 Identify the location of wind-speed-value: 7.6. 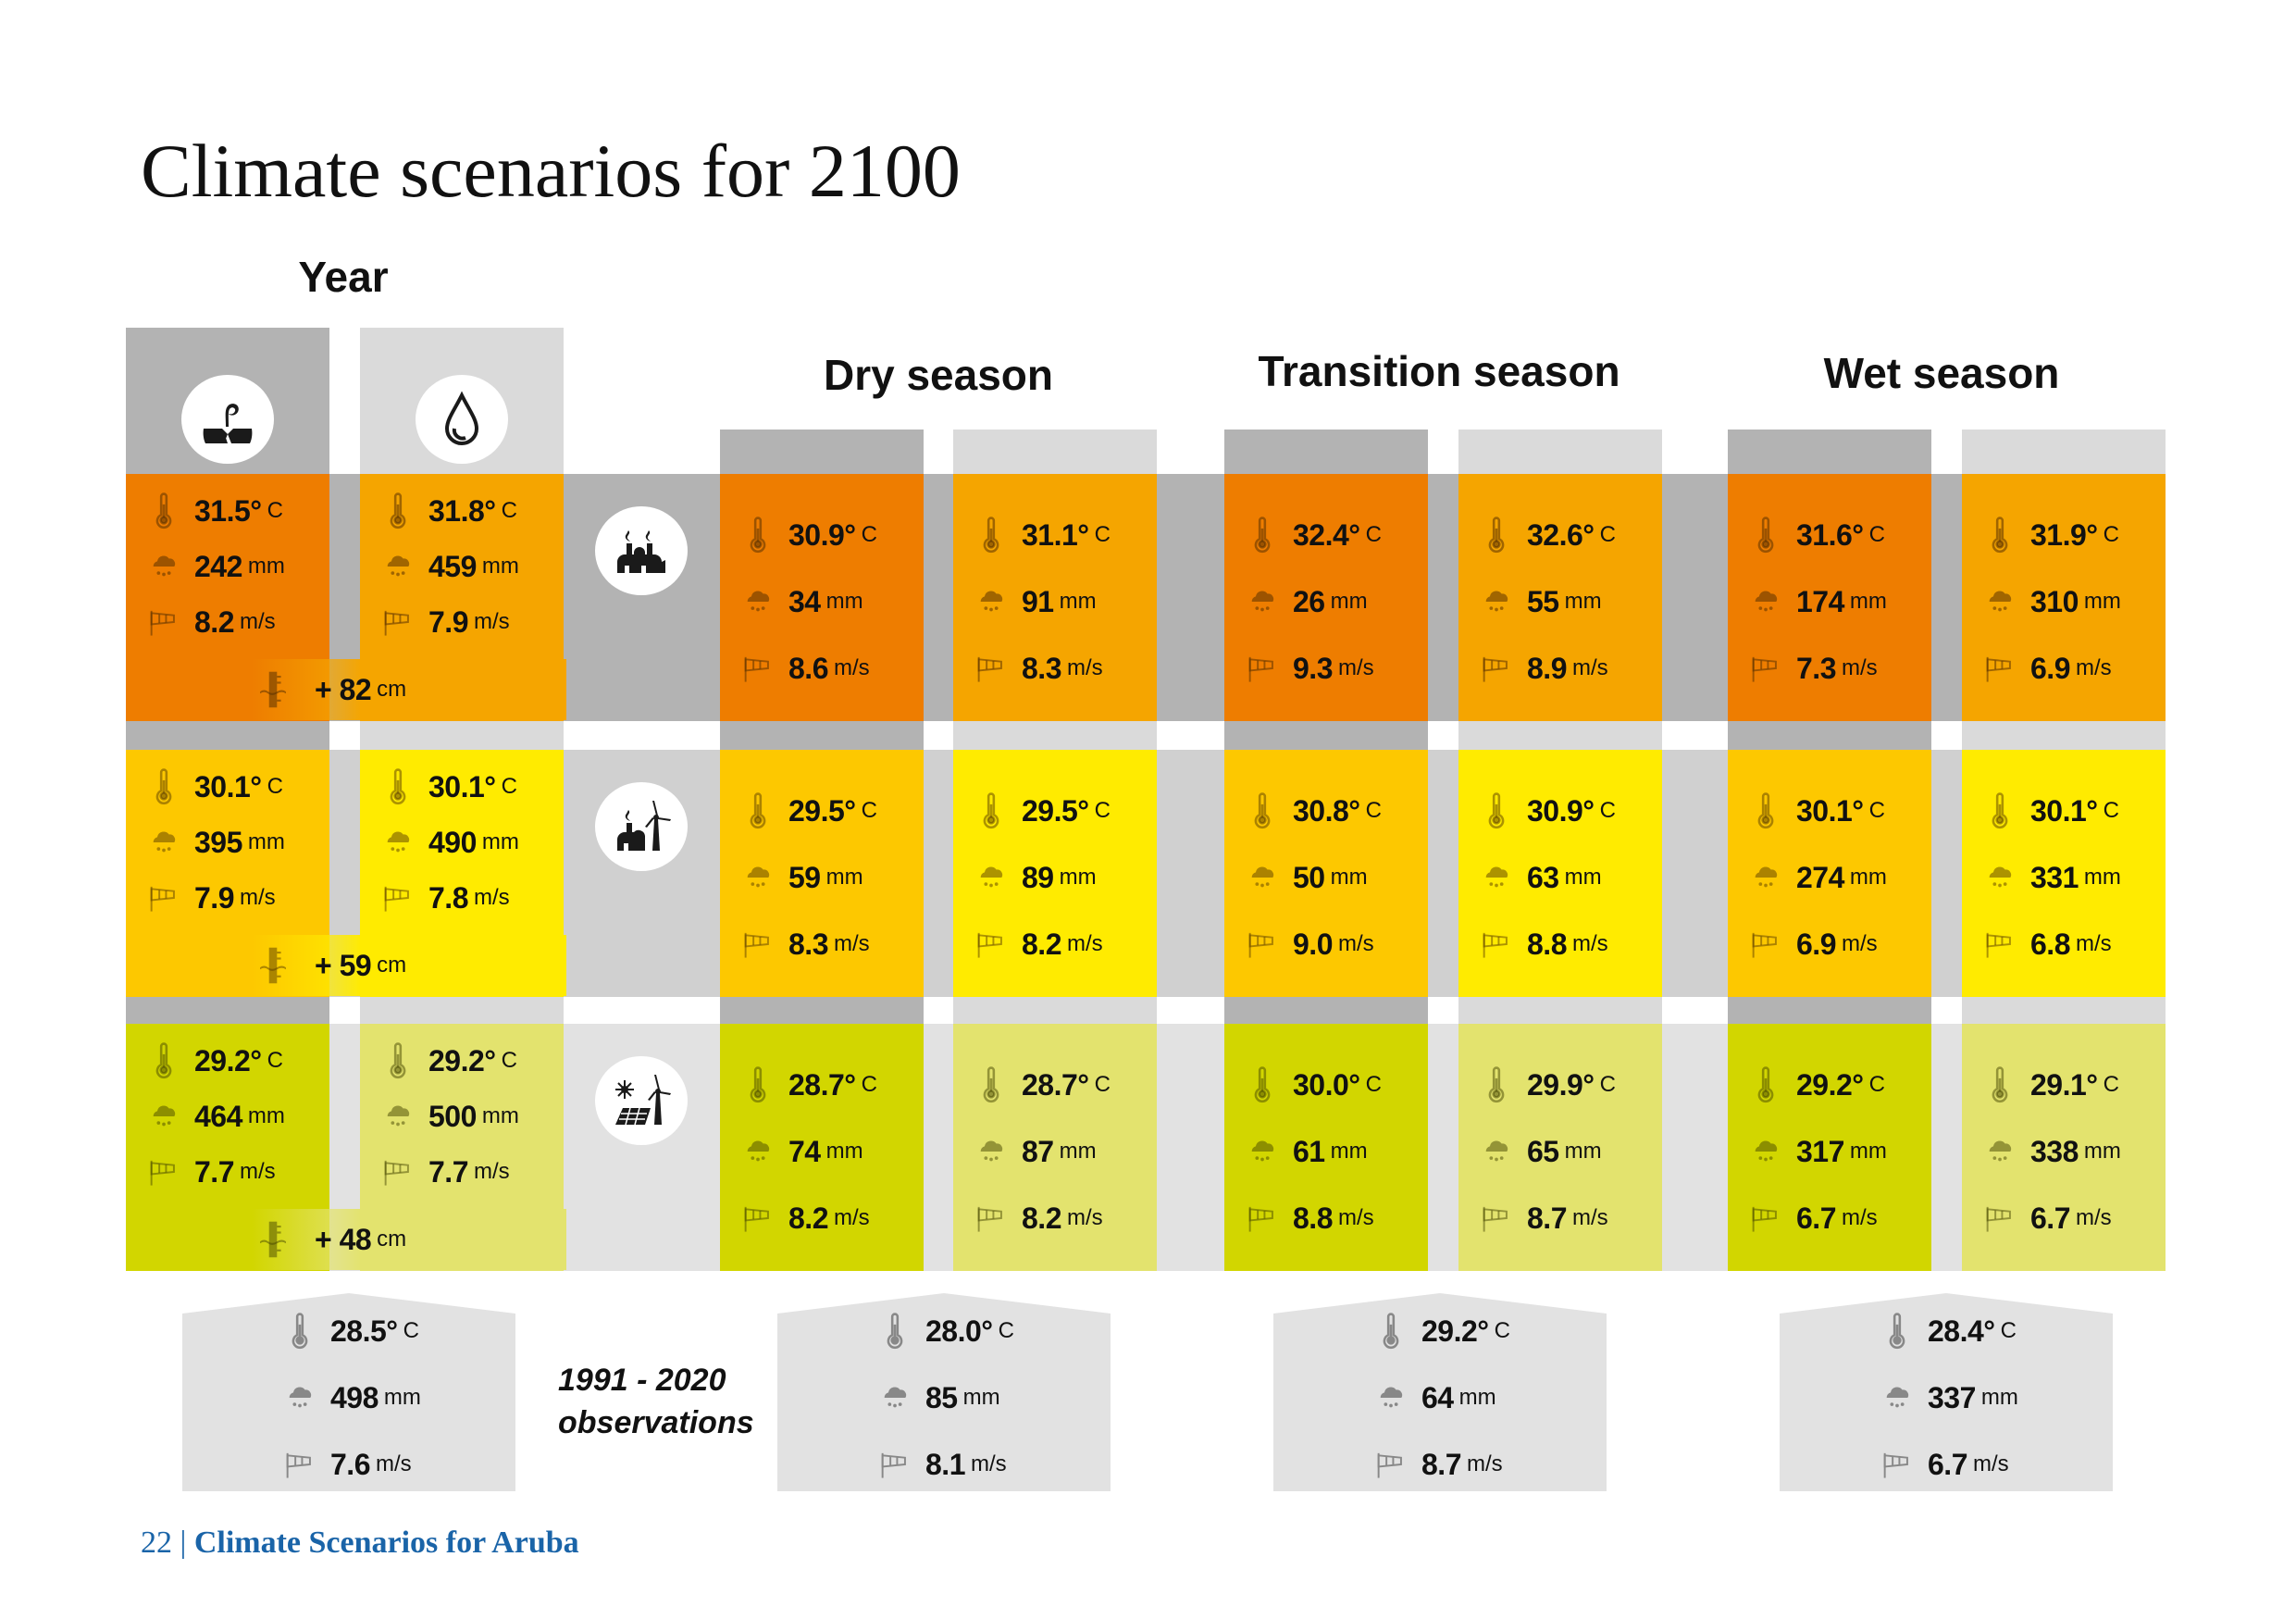
(350, 1464).